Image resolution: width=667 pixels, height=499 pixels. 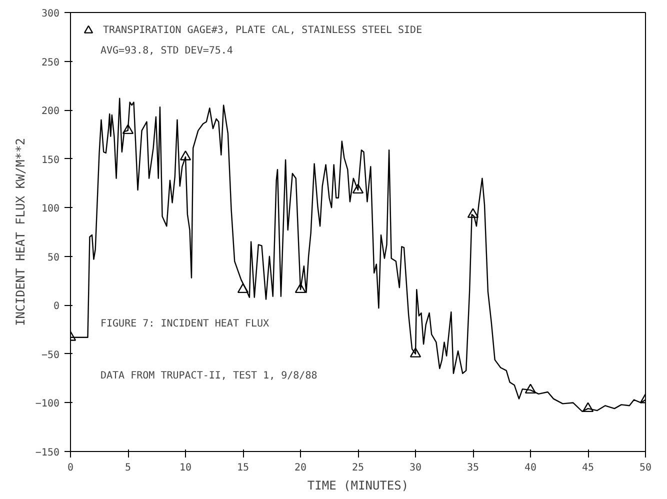 I want to click on y-tick-label: −100, so click(x=47, y=404).